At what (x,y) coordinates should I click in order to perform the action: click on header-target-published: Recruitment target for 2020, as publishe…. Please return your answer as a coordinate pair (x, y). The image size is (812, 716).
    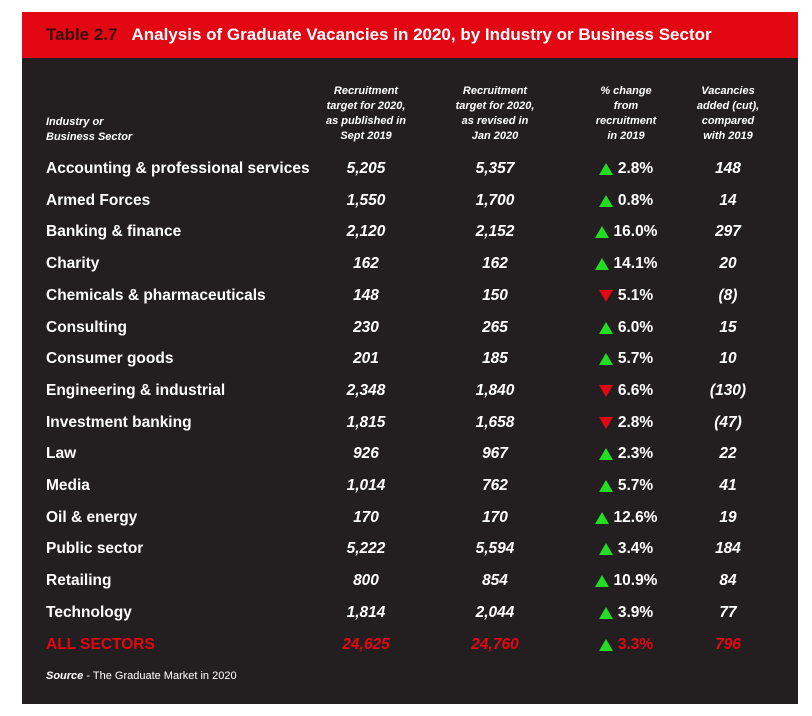
    Looking at the image, I should click on (366, 113).